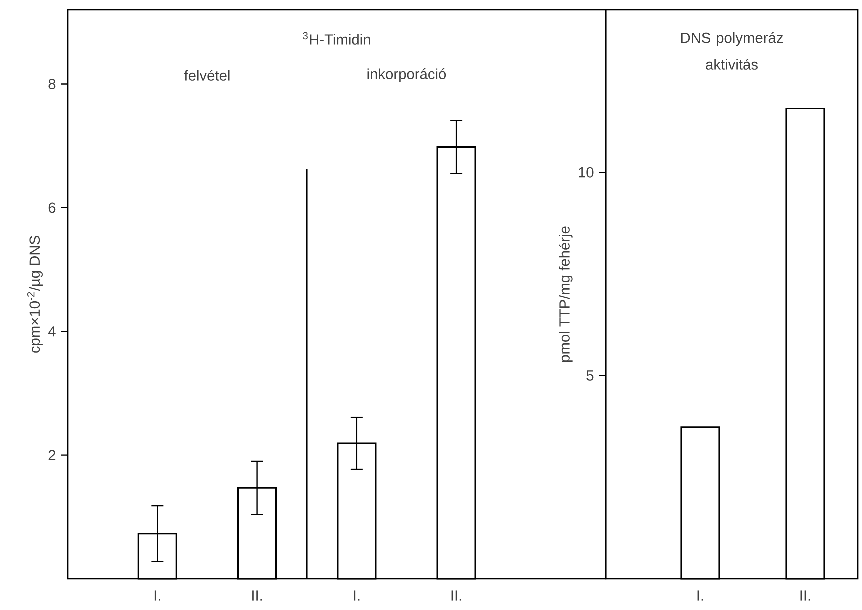 Image resolution: width=862 pixels, height=610 pixels. What do you see at coordinates (207, 75) in the screenshot?
I see `annotation: felvétel` at bounding box center [207, 75].